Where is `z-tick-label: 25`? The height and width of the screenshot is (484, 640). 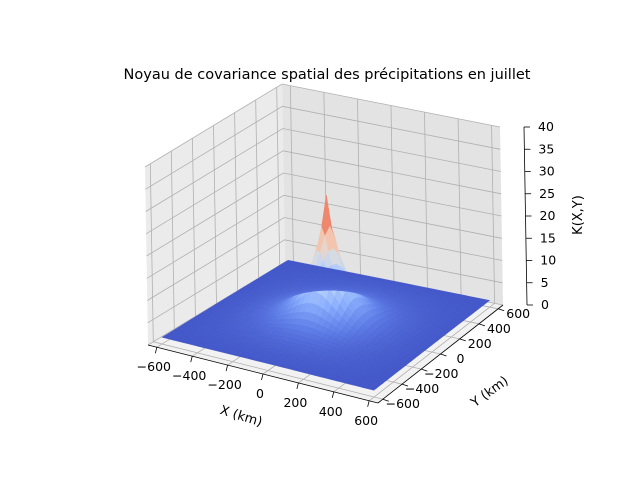 z-tick-label: 25 is located at coordinates (547, 193).